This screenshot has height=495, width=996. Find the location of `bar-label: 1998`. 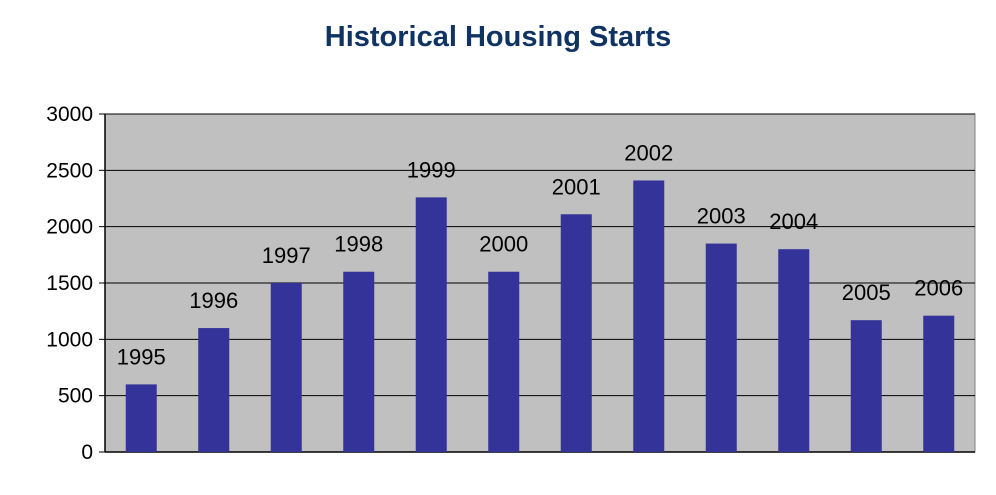

bar-label: 1998 is located at coordinates (358, 244).